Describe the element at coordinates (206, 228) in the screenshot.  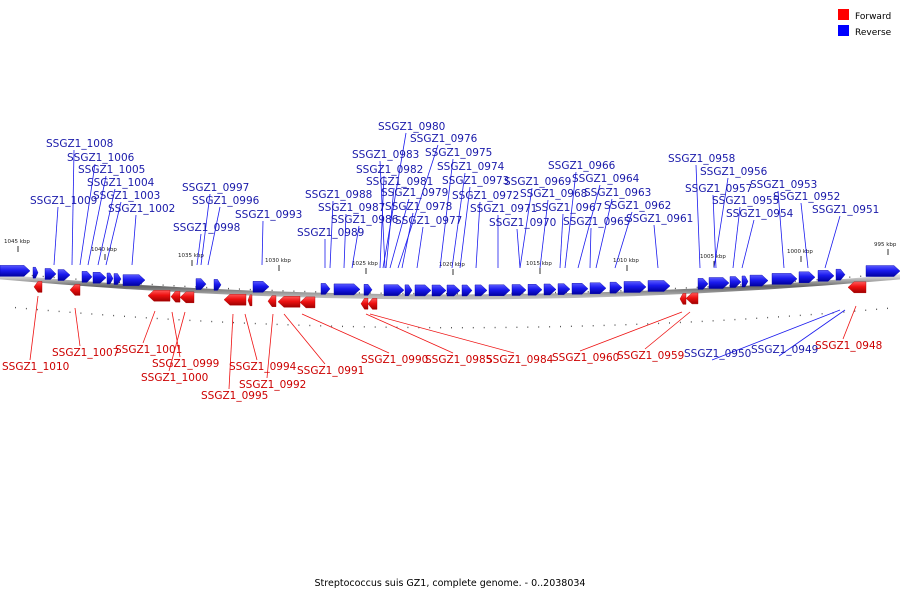
I see `reverse-gene-label: SSGZ1_0998` at that location.